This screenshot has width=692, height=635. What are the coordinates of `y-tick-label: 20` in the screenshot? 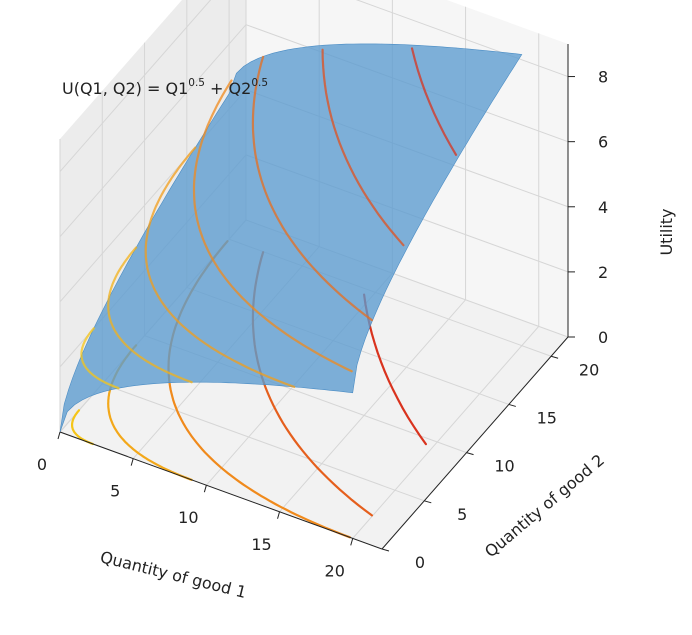 It's located at (589, 369).